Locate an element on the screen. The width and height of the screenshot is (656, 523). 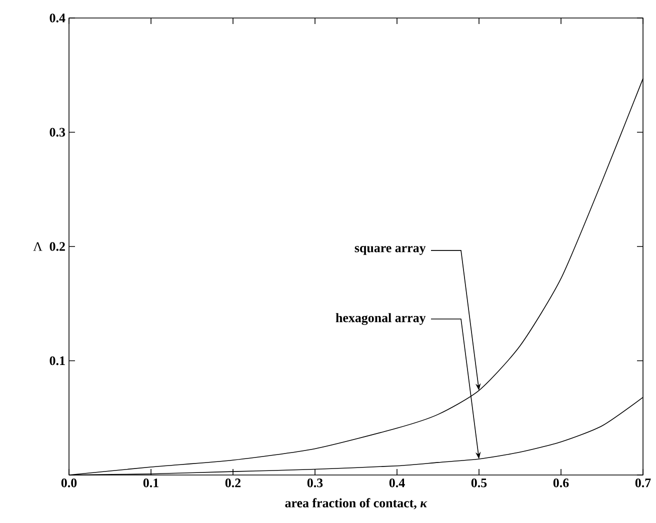
annotation: square array is located at coordinates (390, 250).